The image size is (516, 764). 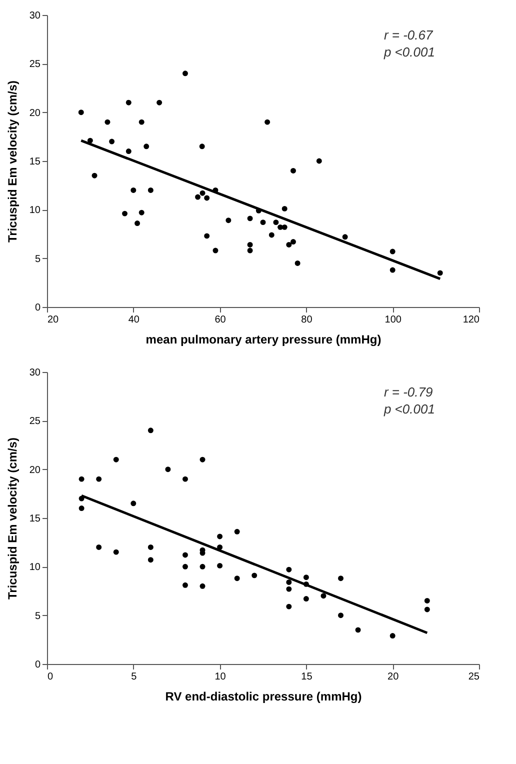 I want to click on x-tick-label: 15, so click(x=307, y=677).